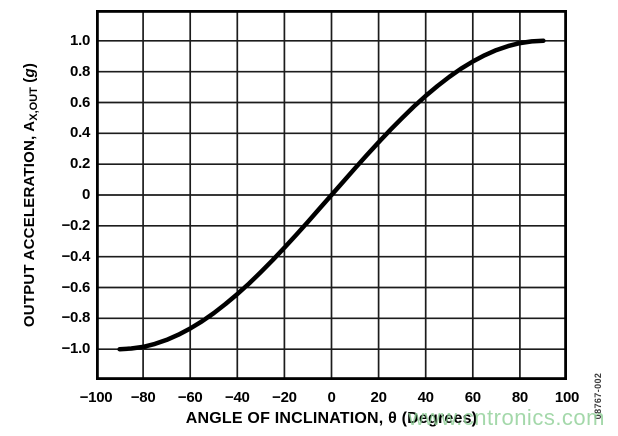 The image size is (618, 436). I want to click on y-tick-label: −0.2, so click(76, 225).